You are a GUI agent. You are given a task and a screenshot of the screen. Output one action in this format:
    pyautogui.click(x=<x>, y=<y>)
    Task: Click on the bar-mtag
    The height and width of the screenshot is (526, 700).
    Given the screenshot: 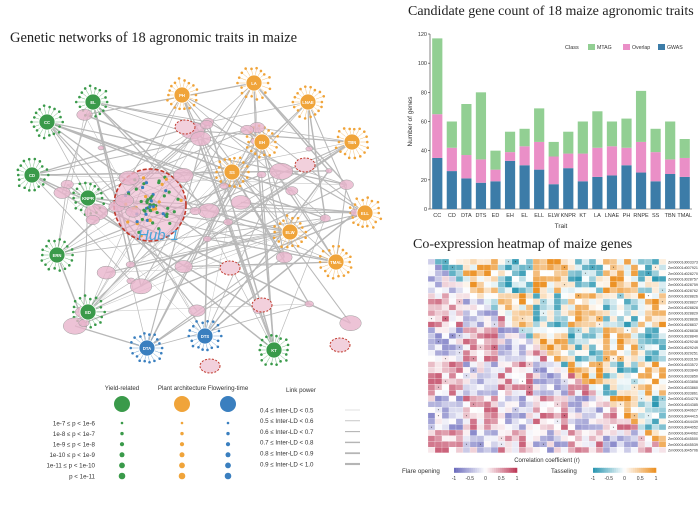 What is the action you would take?
    pyautogui.click(x=510, y=142)
    